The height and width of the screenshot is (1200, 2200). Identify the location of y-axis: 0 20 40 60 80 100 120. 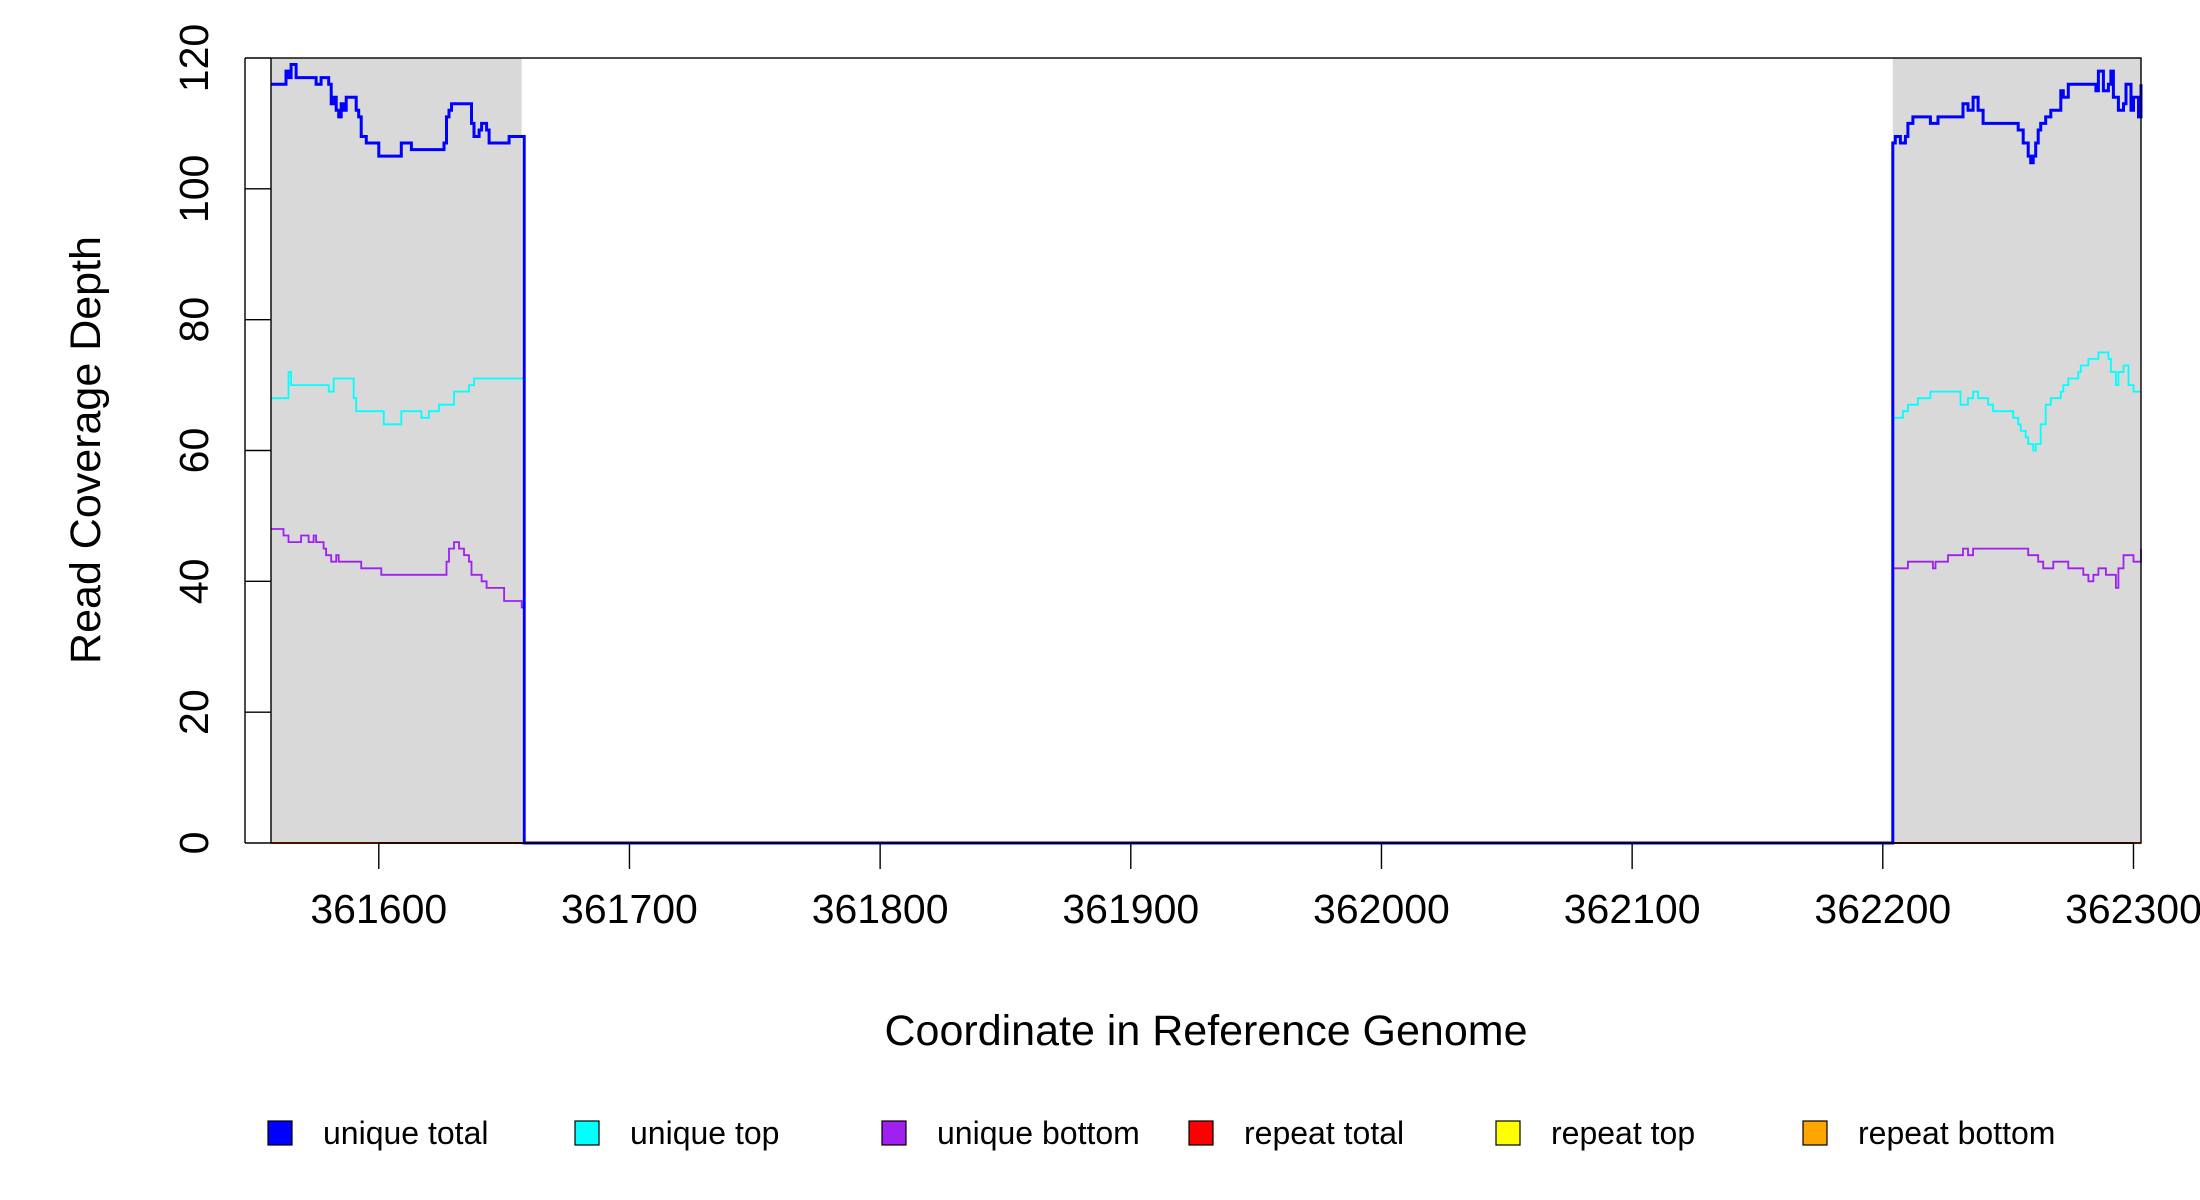
(221, 439).